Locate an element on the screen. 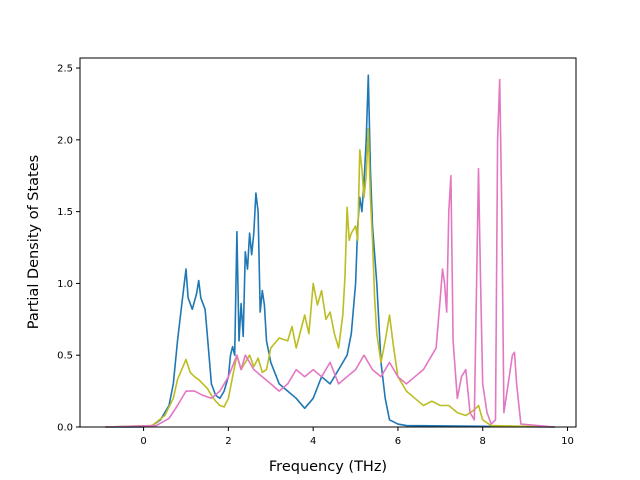 The width and height of the screenshot is (640, 480). y-tick-label: 2.0 is located at coordinates (65, 140).